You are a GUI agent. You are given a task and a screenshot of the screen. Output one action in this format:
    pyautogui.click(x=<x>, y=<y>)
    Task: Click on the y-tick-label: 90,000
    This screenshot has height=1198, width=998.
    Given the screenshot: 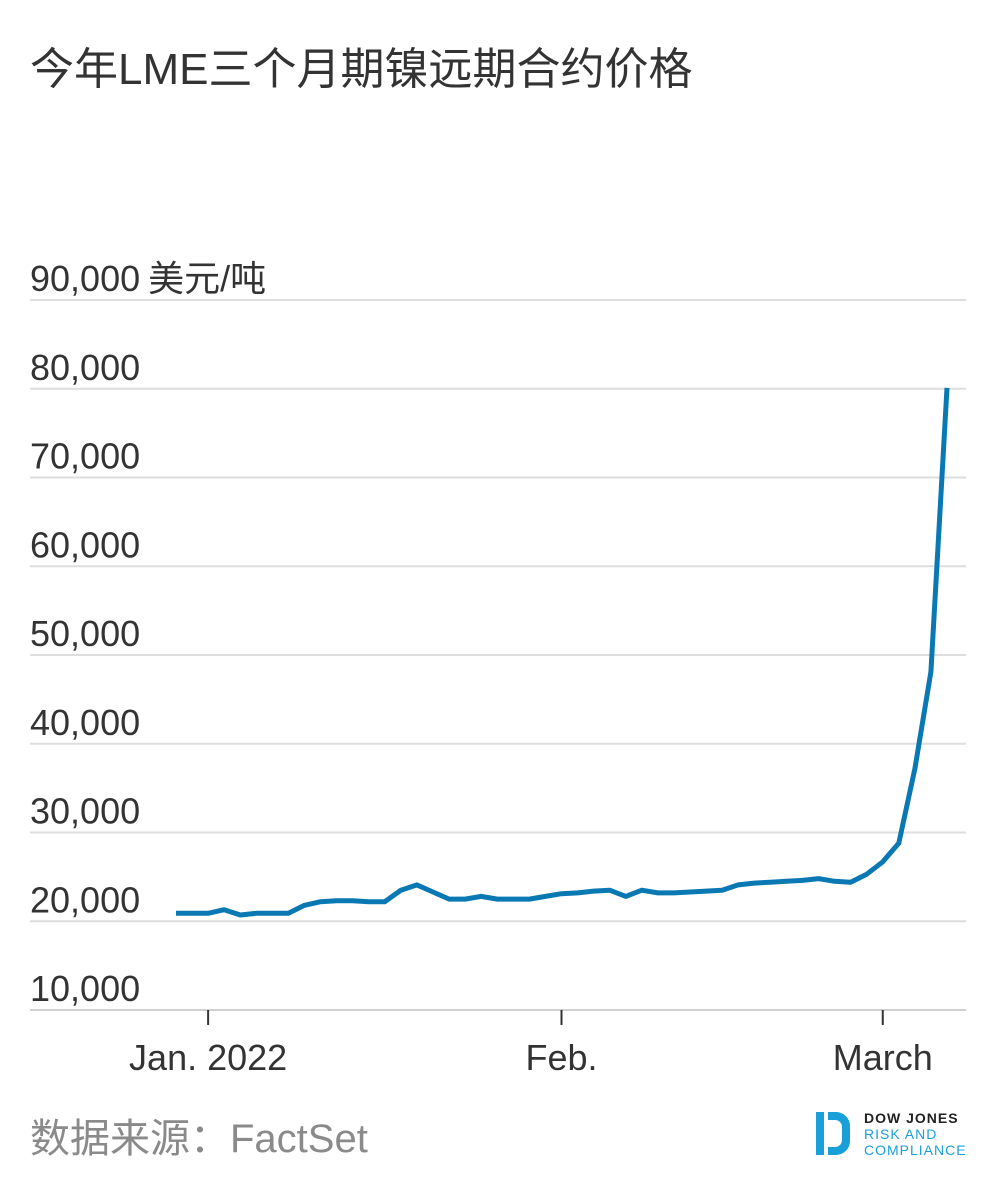 What is the action you would take?
    pyautogui.click(x=85, y=278)
    